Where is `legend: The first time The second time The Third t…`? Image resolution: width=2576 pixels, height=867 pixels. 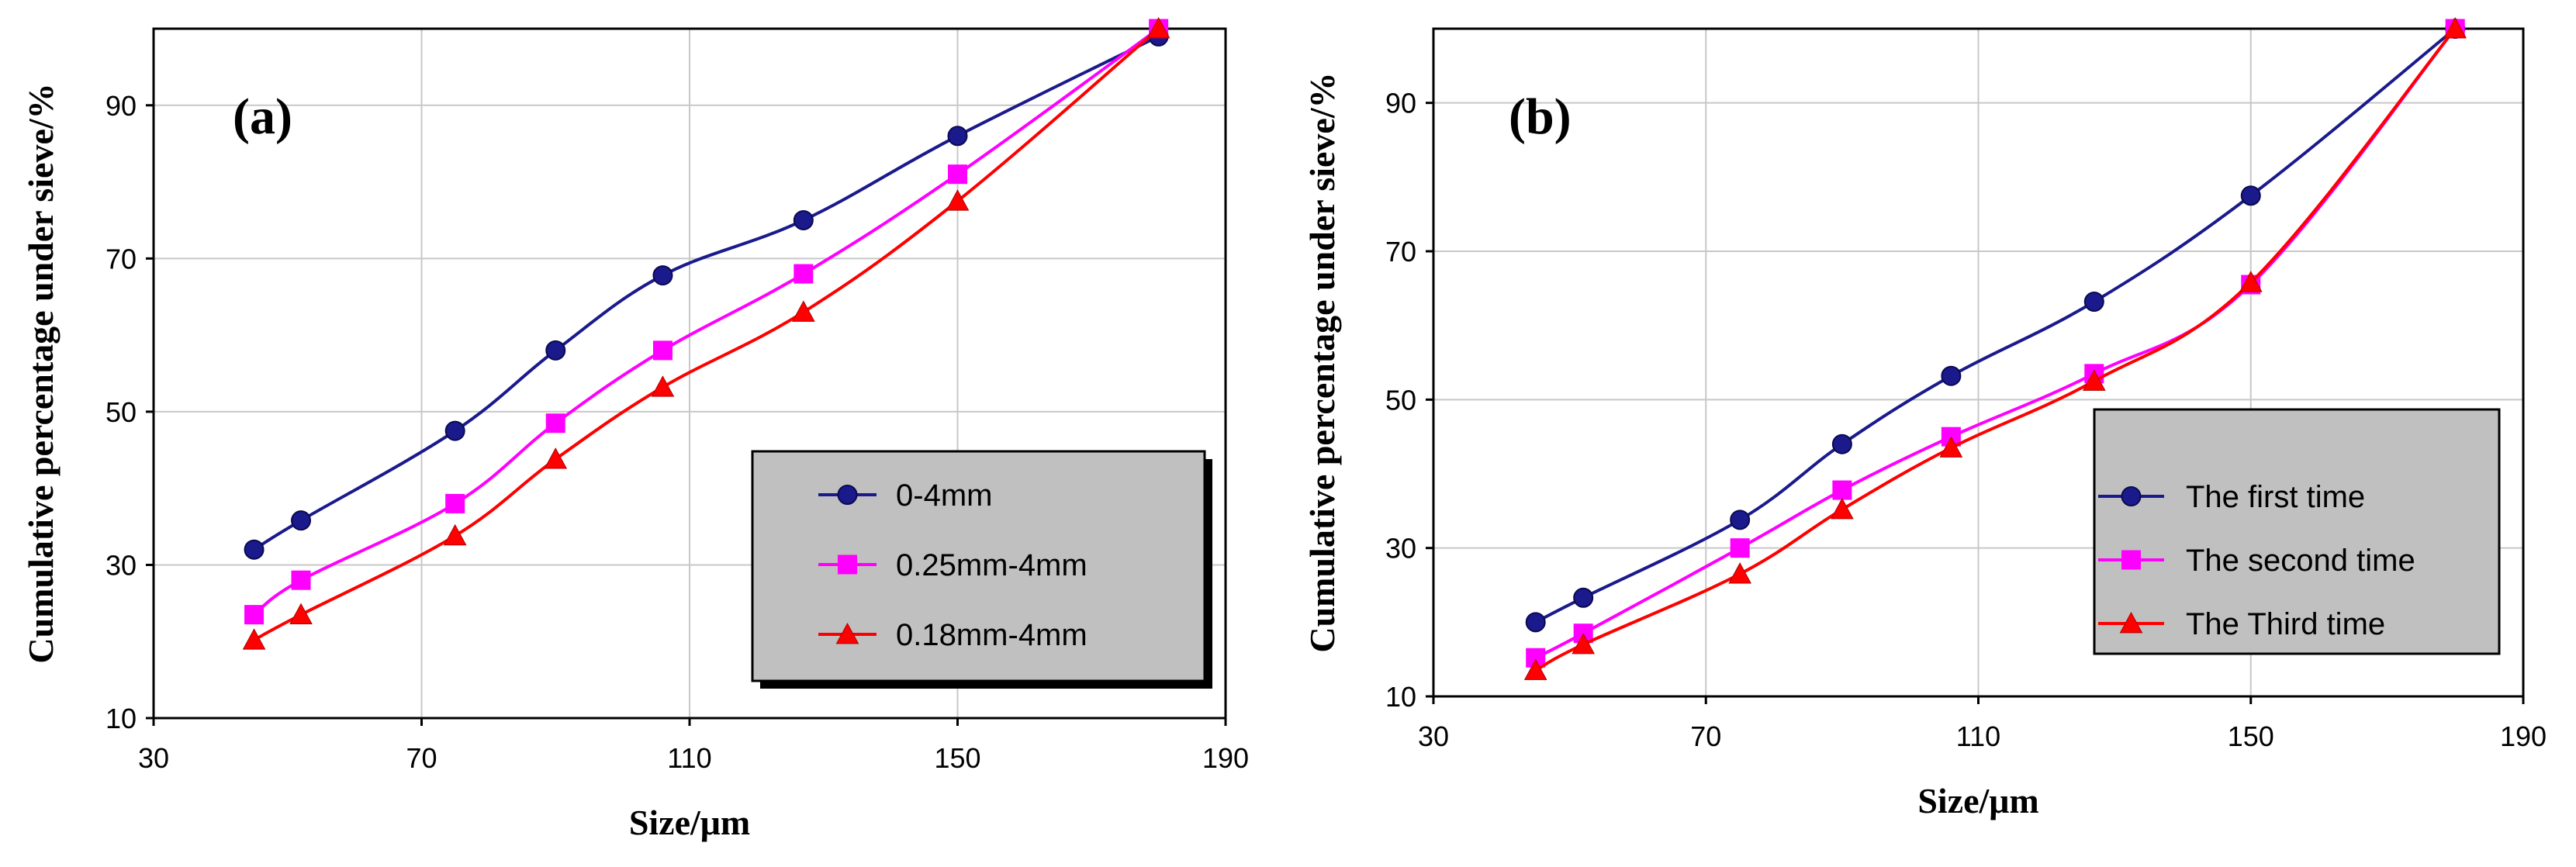
legend: The first time The second time The Third t… is located at coordinates (2297, 532).